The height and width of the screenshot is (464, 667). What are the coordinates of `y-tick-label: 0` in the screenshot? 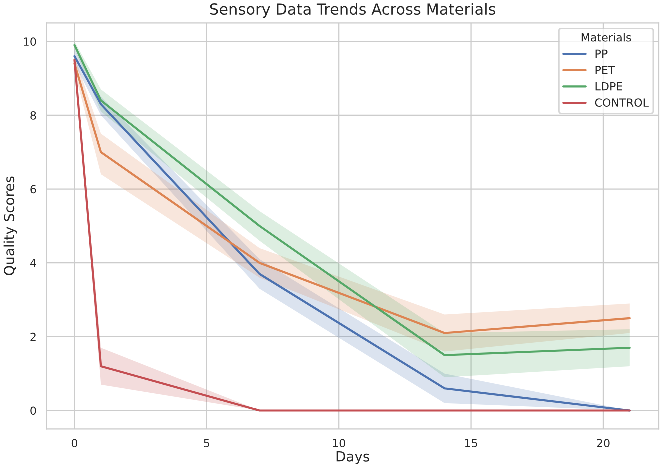 It's located at (33, 411).